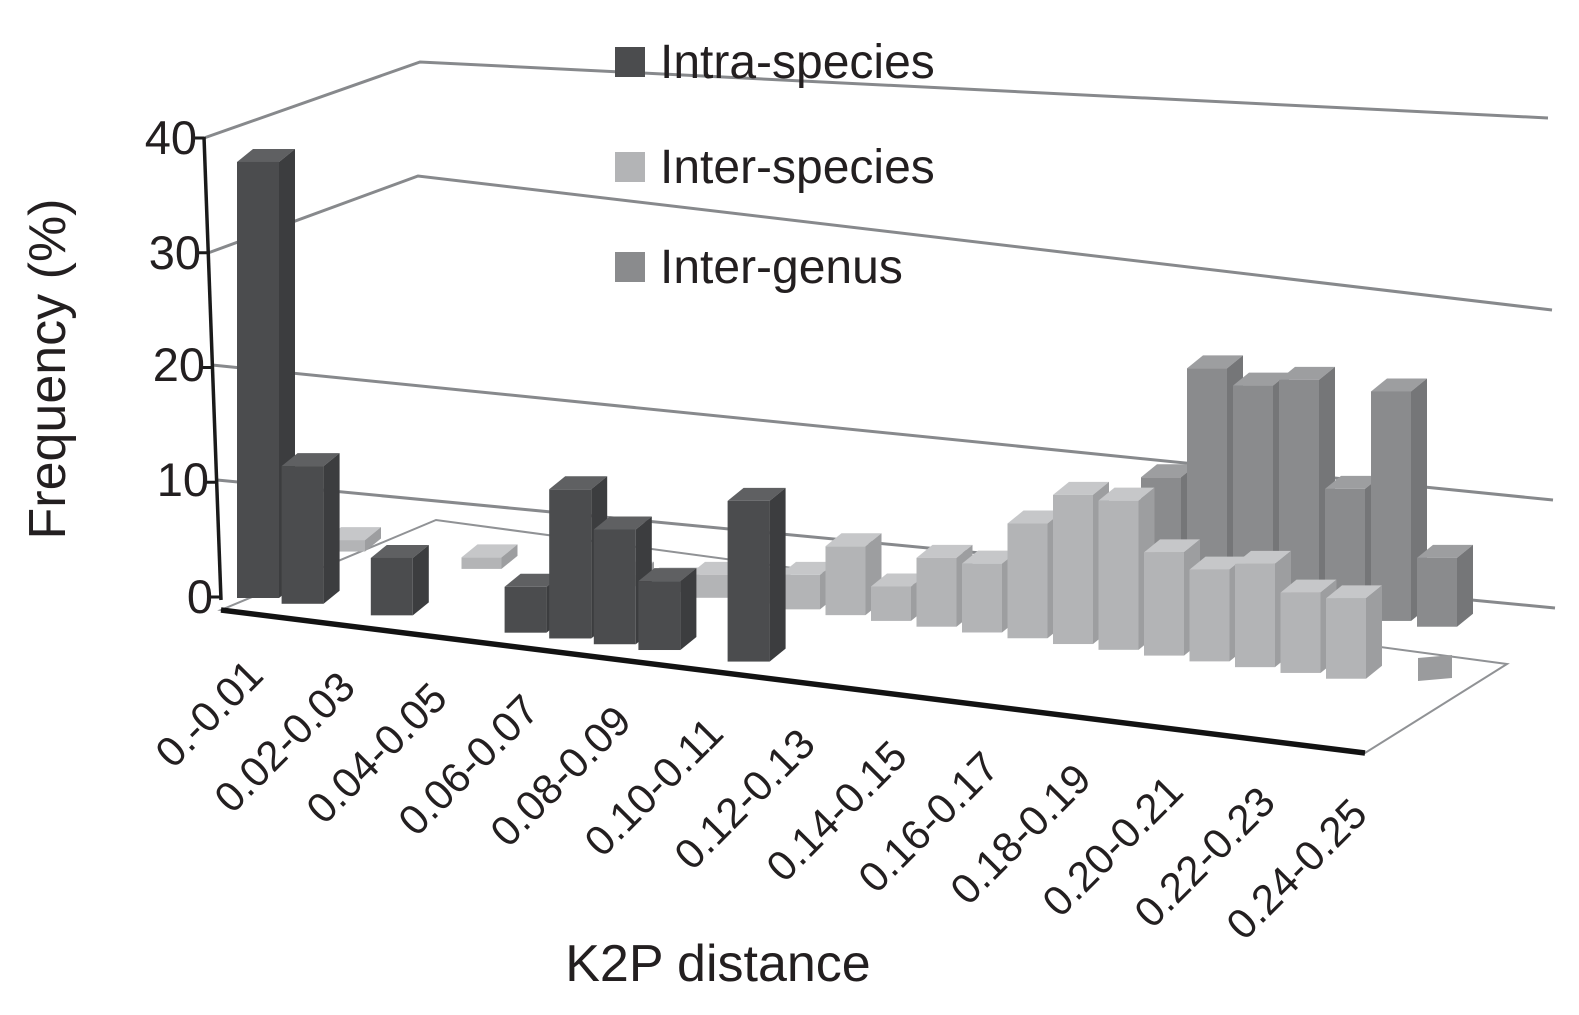  Describe the element at coordinates (212, 368) in the screenshot. I see `y-axis-line` at that location.